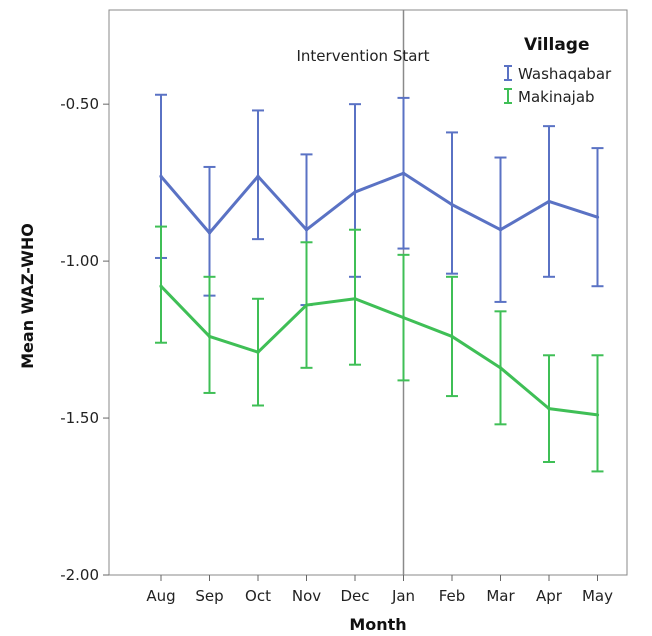  I want to click on y-tick-label: -2.00, so click(79, 575).